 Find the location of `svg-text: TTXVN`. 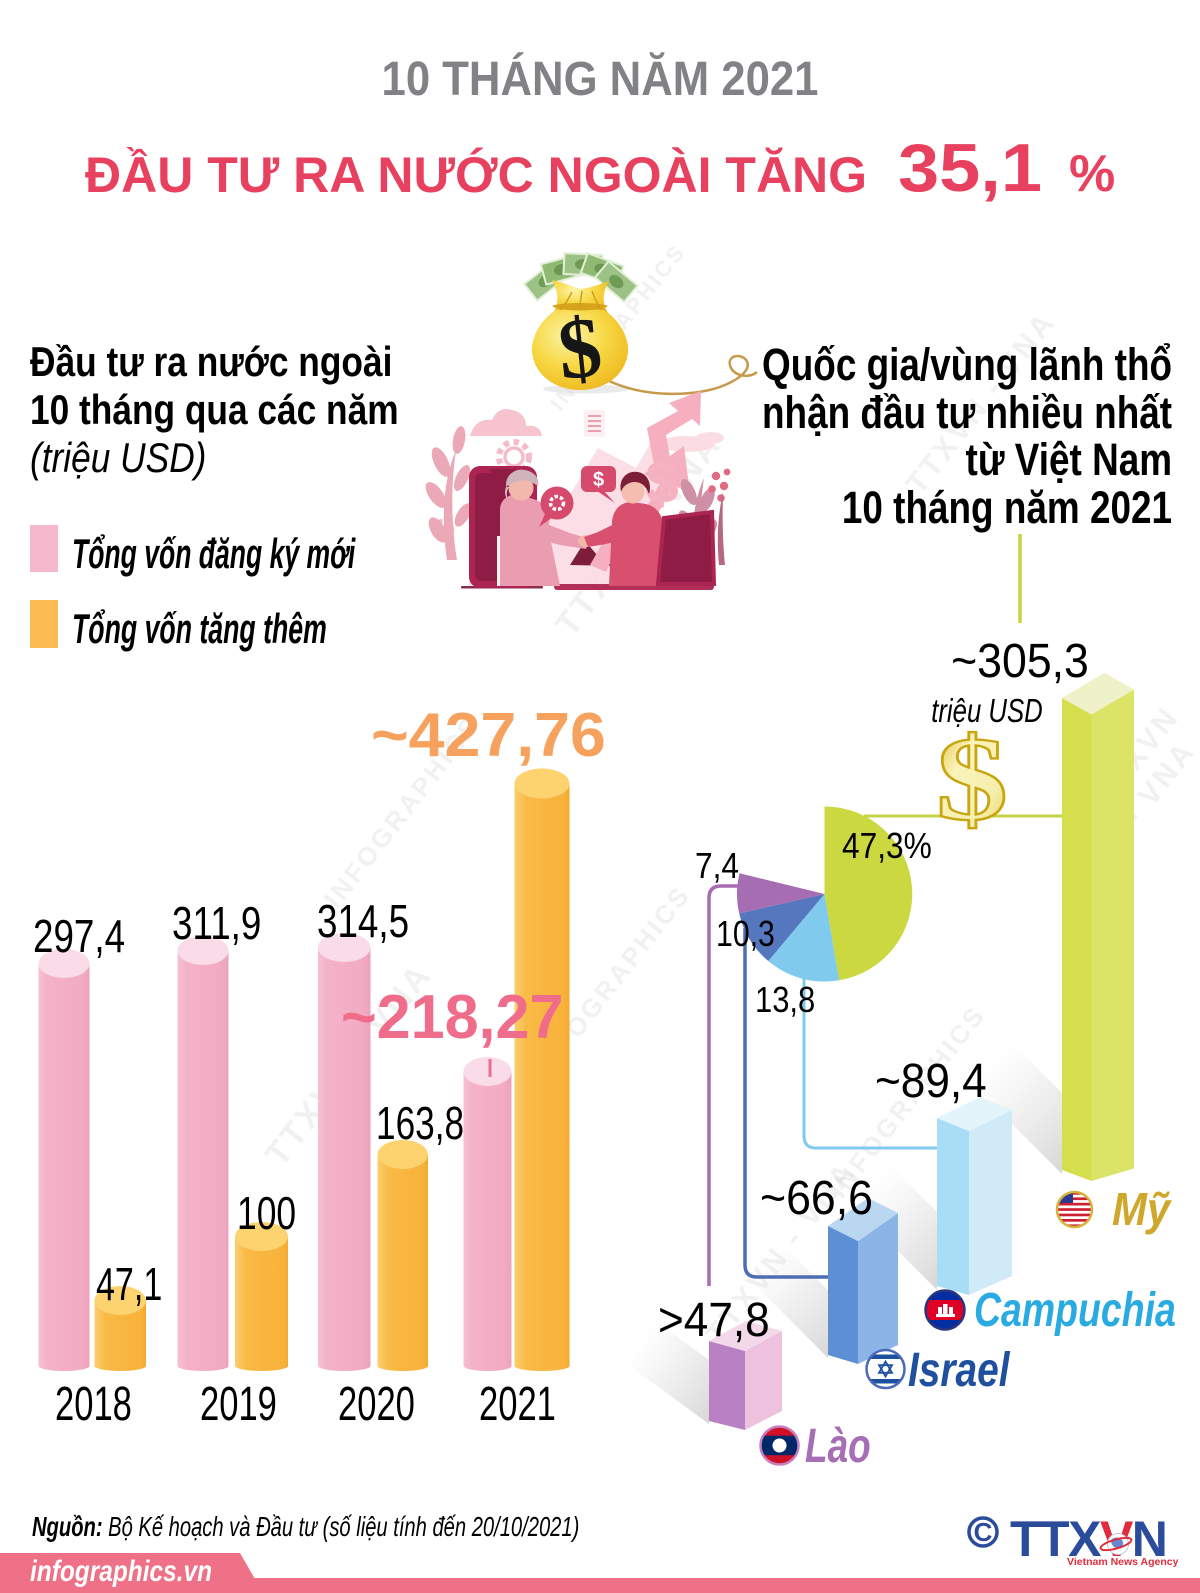

svg-text: TTXVN is located at coordinates (1088, 1539).